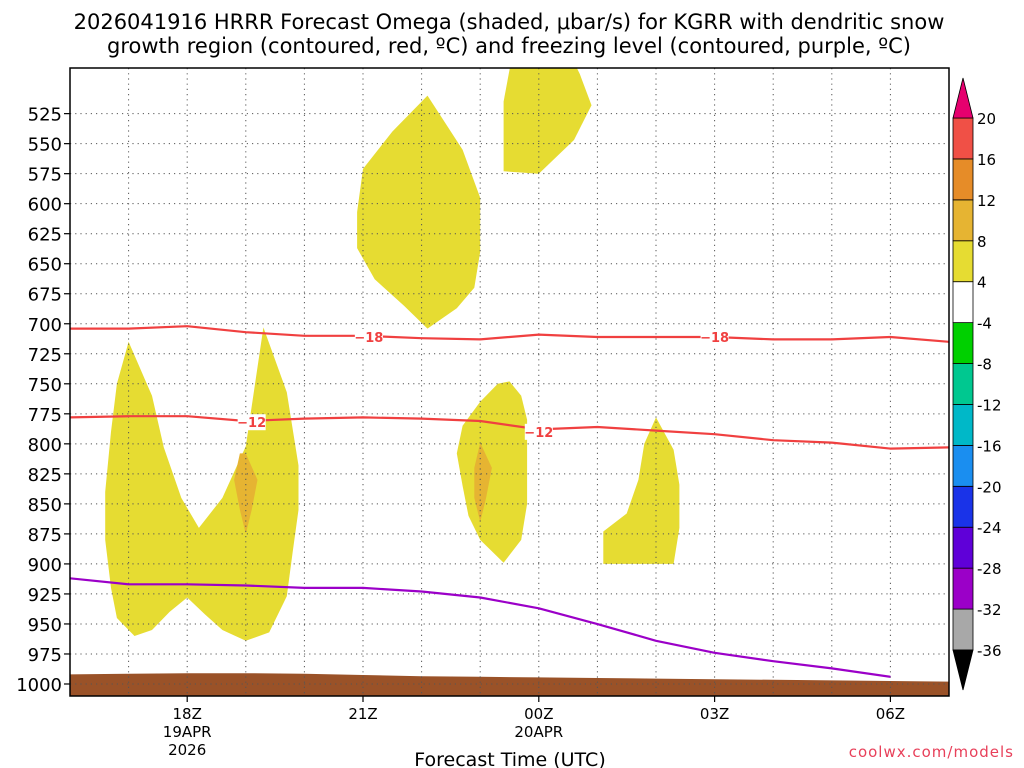  I want to click on credit-text: coolwx.com/models, so click(931, 752).